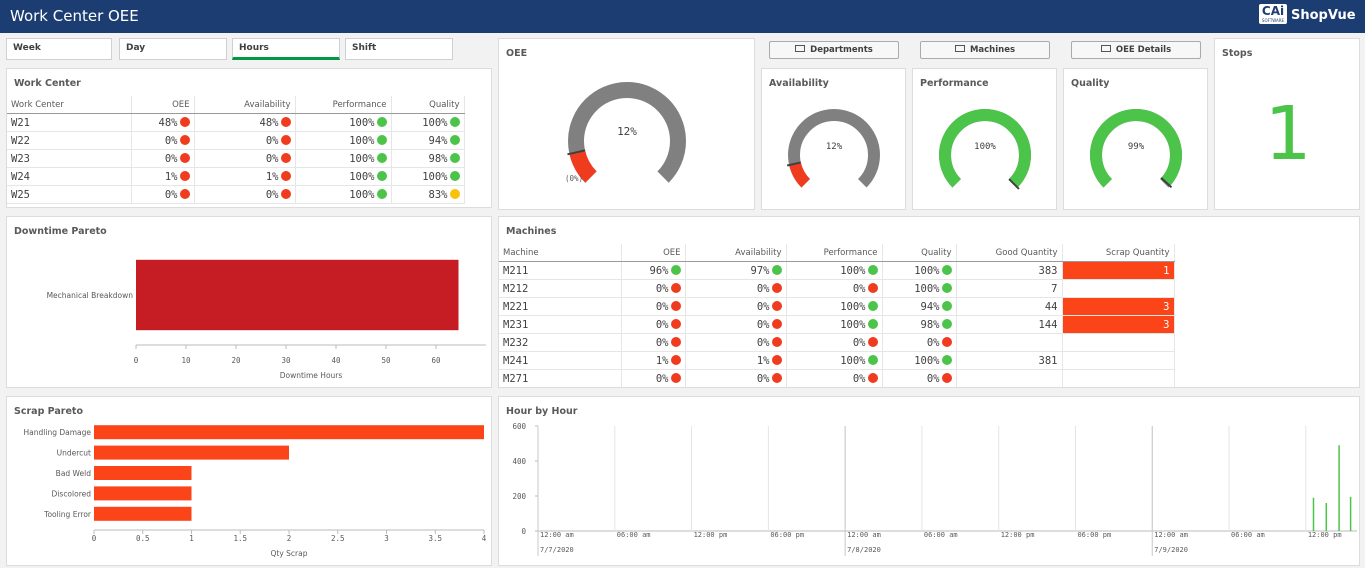 The image size is (1365, 568). What do you see at coordinates (836, 379) in the screenshot?
I see `row: M2710%0%0%0%` at bounding box center [836, 379].